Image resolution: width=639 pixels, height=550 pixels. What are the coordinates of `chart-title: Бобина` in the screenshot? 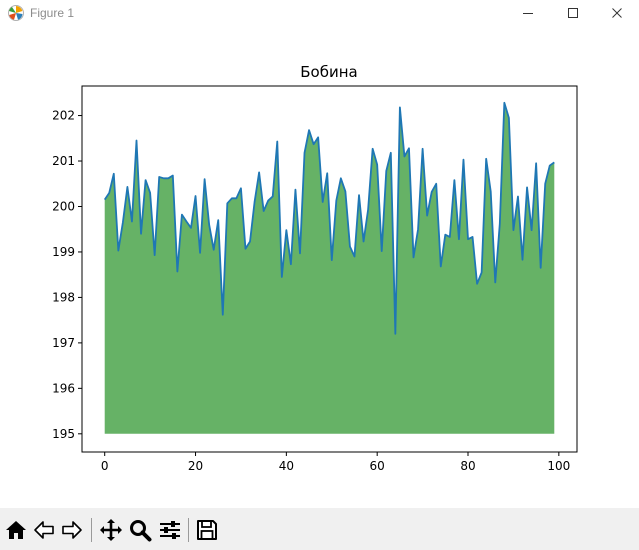 It's located at (328, 72).